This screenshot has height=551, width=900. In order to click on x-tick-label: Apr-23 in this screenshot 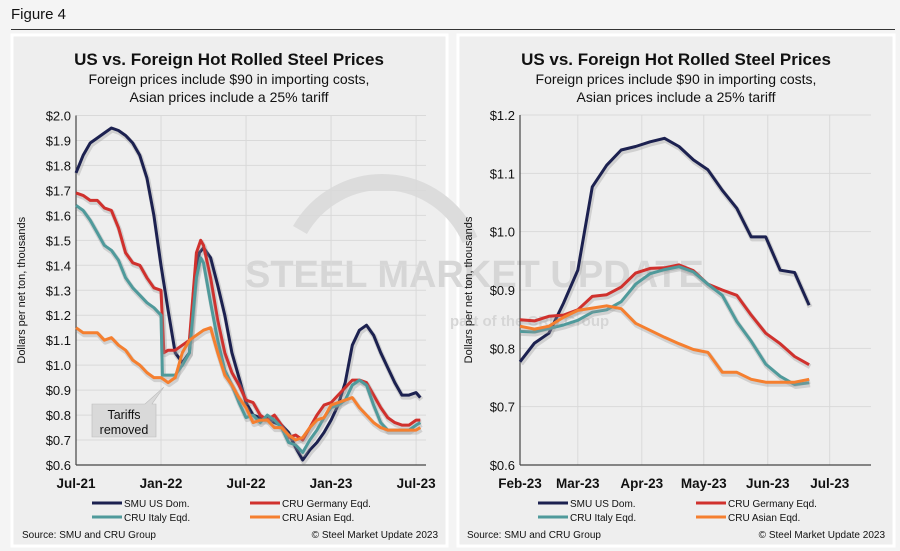, I will do `click(641, 483)`.